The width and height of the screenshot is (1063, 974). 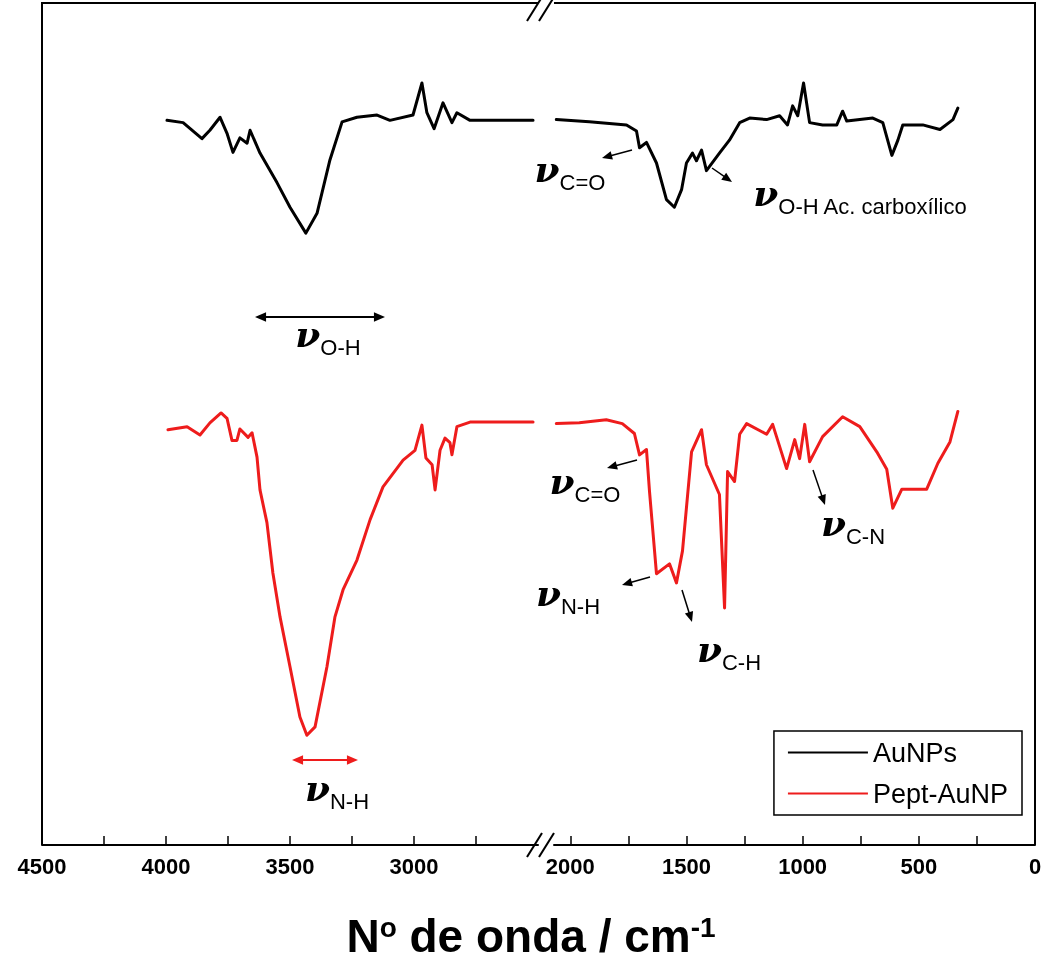 I want to click on x-tick-label: 1000, so click(x=803, y=866).